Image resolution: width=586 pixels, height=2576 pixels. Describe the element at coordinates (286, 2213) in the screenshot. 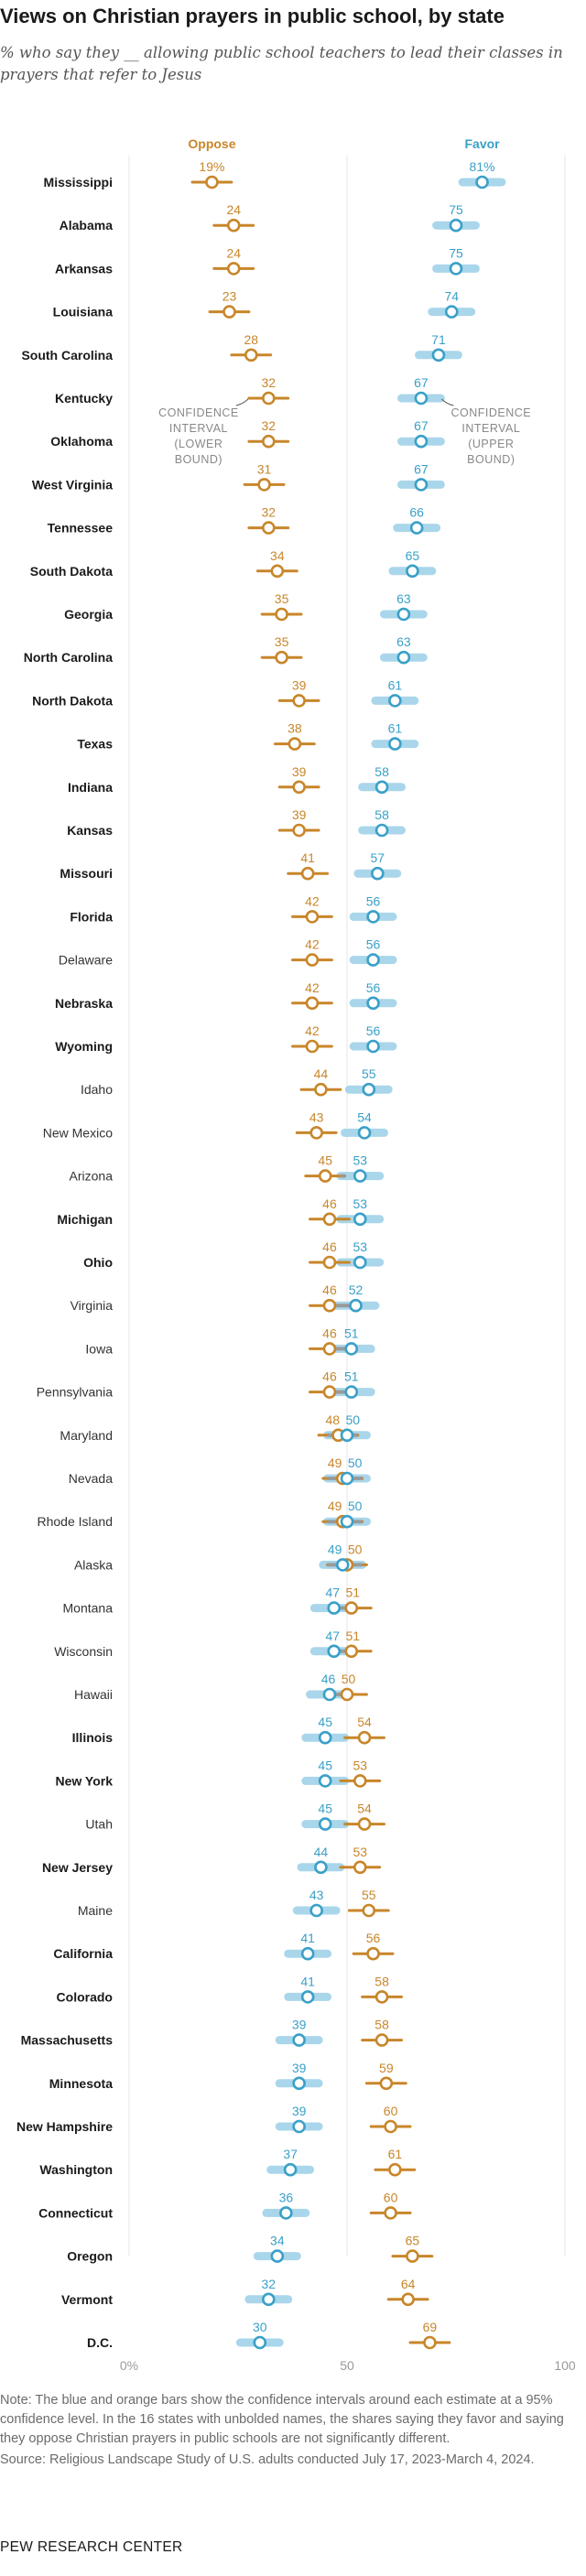

I see `favor-dot-connecticut` at that location.